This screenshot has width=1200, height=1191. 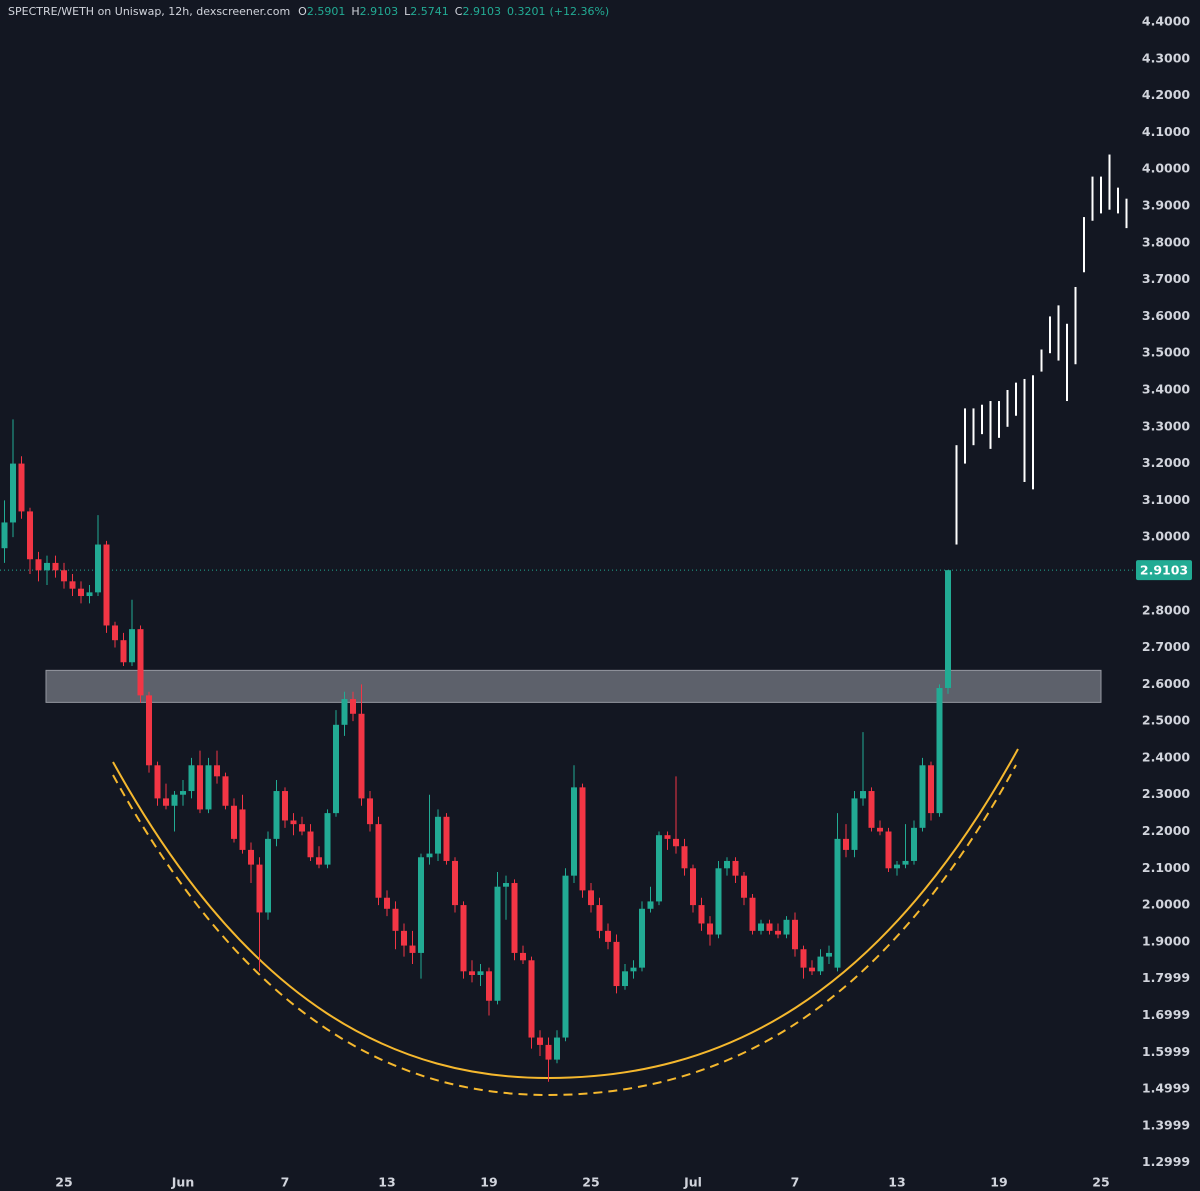 What do you see at coordinates (579, 11) in the screenshot?
I see `change-label: (+12.36%)` at bounding box center [579, 11].